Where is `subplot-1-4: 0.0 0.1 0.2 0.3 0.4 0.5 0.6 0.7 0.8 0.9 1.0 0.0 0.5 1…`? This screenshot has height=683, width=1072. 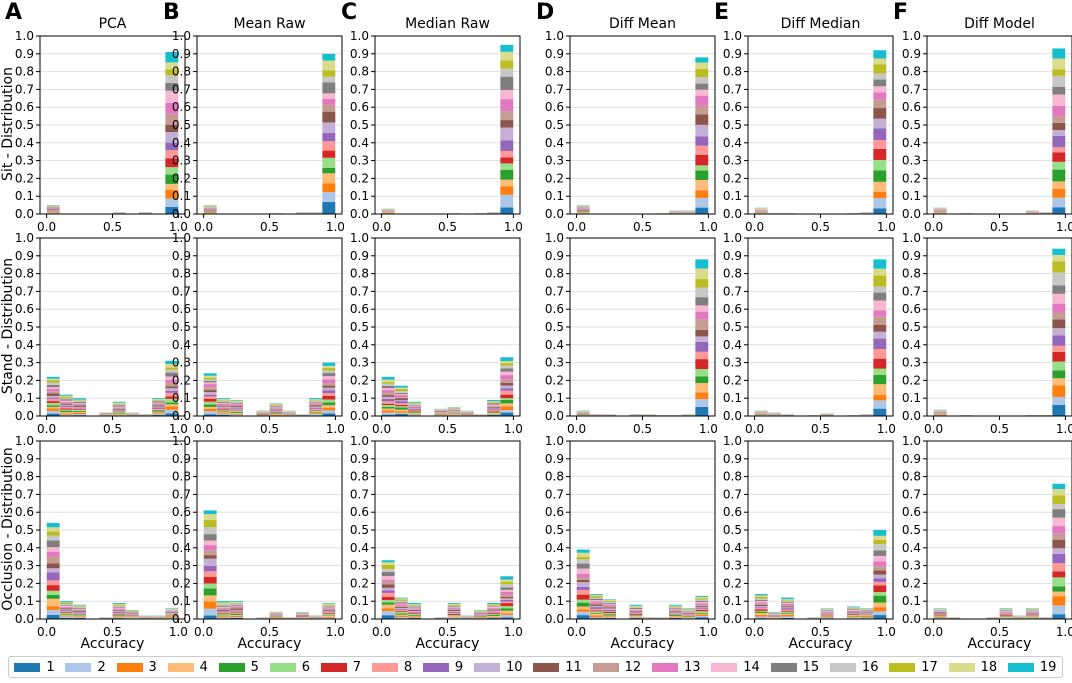 subplot-1-4: 0.0 0.1 0.2 0.3 0.4 0.5 0.6 0.7 0.8 0.9 1.0 0.0 0.5 1… is located at coordinates (809, 333).